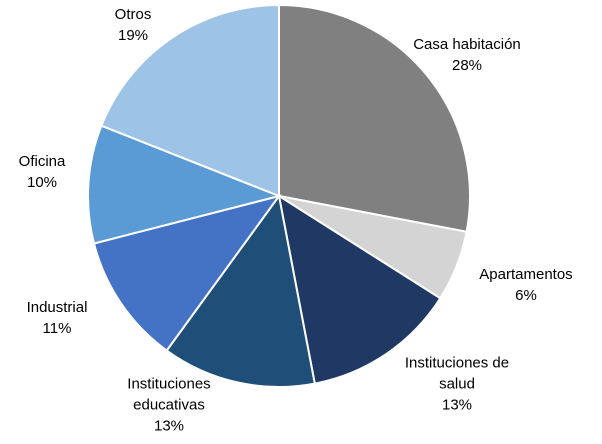 This screenshot has width=602, height=444. Describe the element at coordinates (526, 274) in the screenshot. I see `category-label: Apartamentos` at that location.